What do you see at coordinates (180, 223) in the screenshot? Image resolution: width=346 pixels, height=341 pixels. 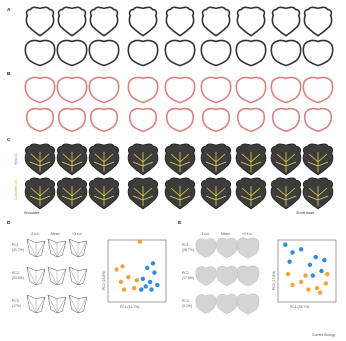 I see `panel-e-letter: E` at bounding box center [180, 223].